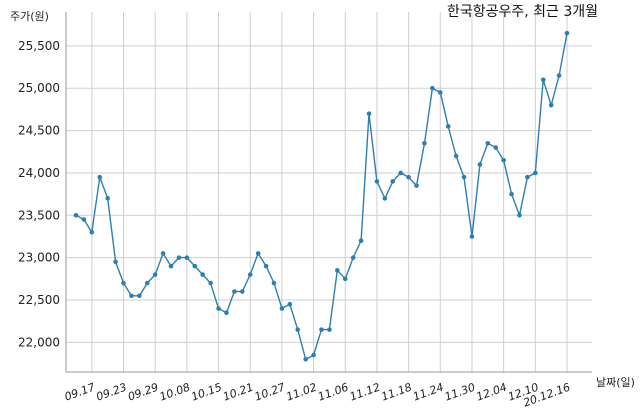 This screenshot has width=640, height=414. I want to click on x-tick-label: 11.06, so click(333, 392).